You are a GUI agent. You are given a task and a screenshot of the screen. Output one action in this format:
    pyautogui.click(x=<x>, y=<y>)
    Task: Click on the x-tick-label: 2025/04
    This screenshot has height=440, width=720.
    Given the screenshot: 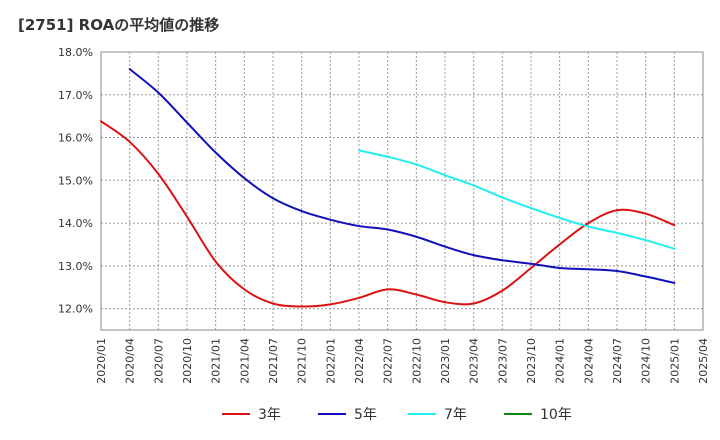 What is the action you would take?
    pyautogui.click(x=703, y=361)
    